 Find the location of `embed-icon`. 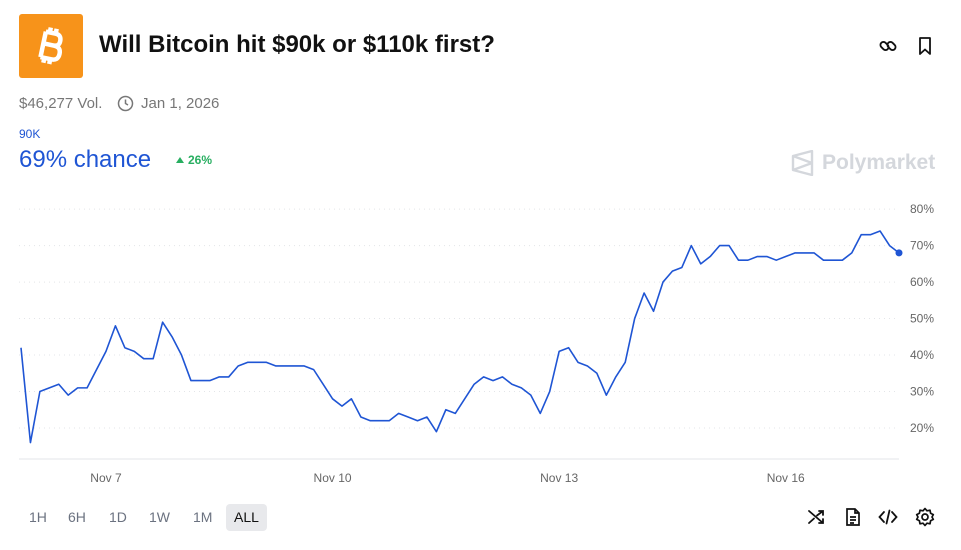

embed-icon is located at coordinates (888, 517).